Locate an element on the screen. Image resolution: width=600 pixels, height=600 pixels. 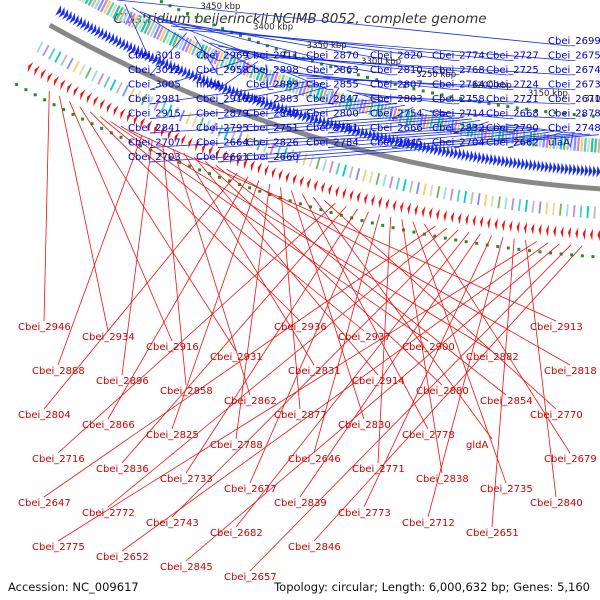
reverse-gene-label: Cbei_2913 is located at coordinates (556, 327).